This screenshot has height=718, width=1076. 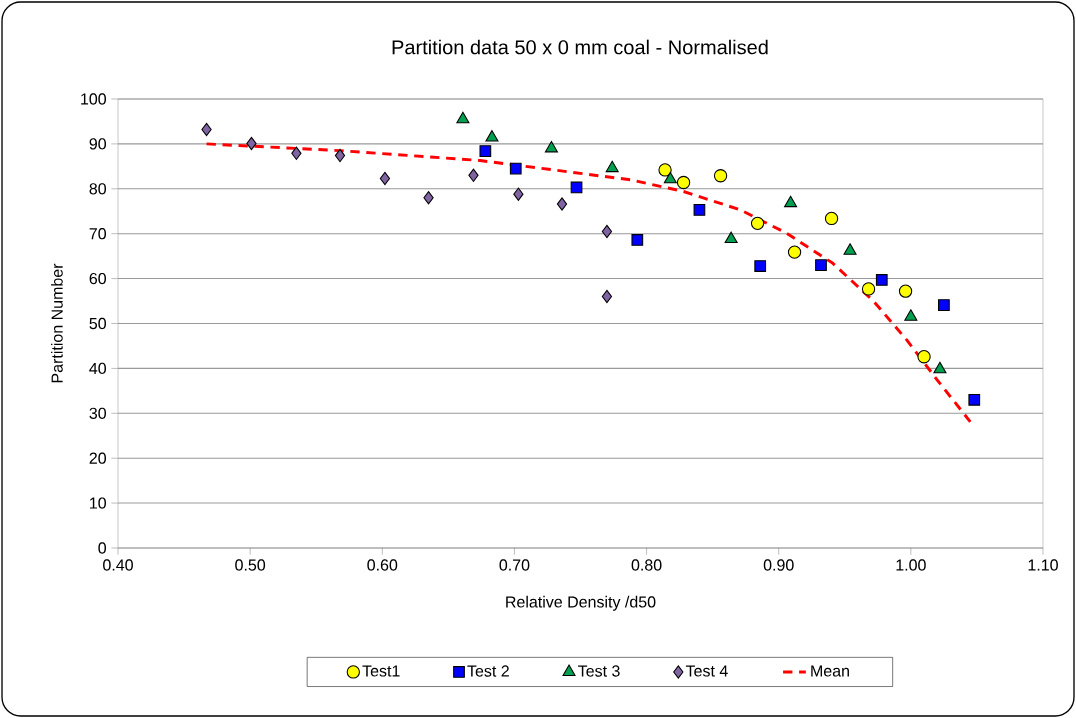 What do you see at coordinates (778, 565) in the screenshot?
I see `x-tick-label: 0.90` at bounding box center [778, 565].